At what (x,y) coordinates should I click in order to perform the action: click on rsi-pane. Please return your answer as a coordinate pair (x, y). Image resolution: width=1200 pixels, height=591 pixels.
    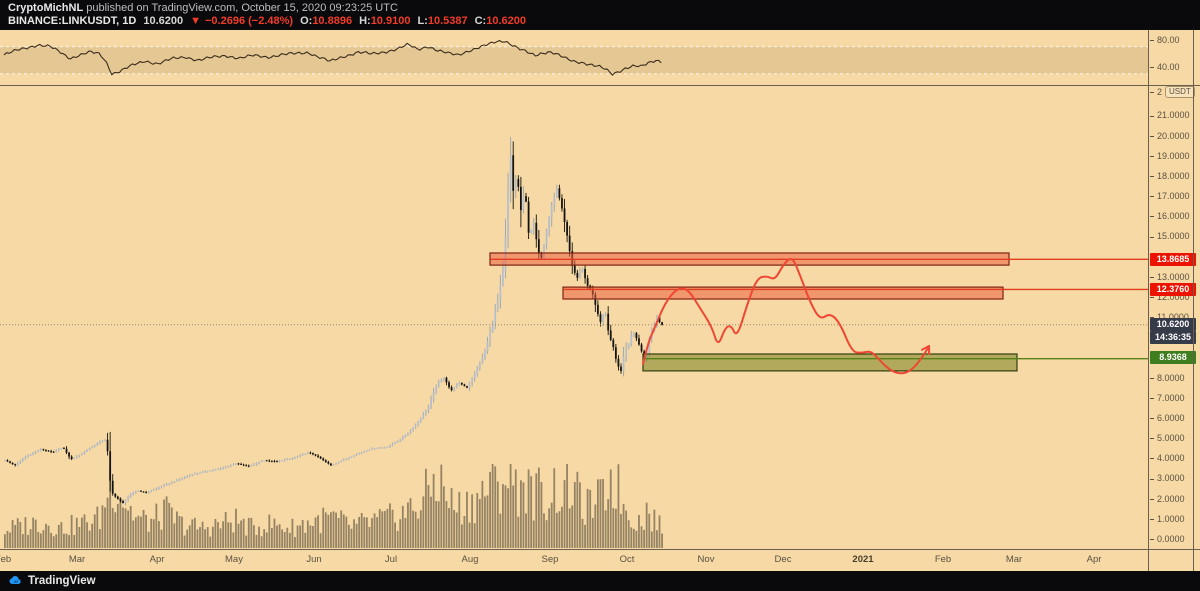
    Looking at the image, I should click on (574, 57).